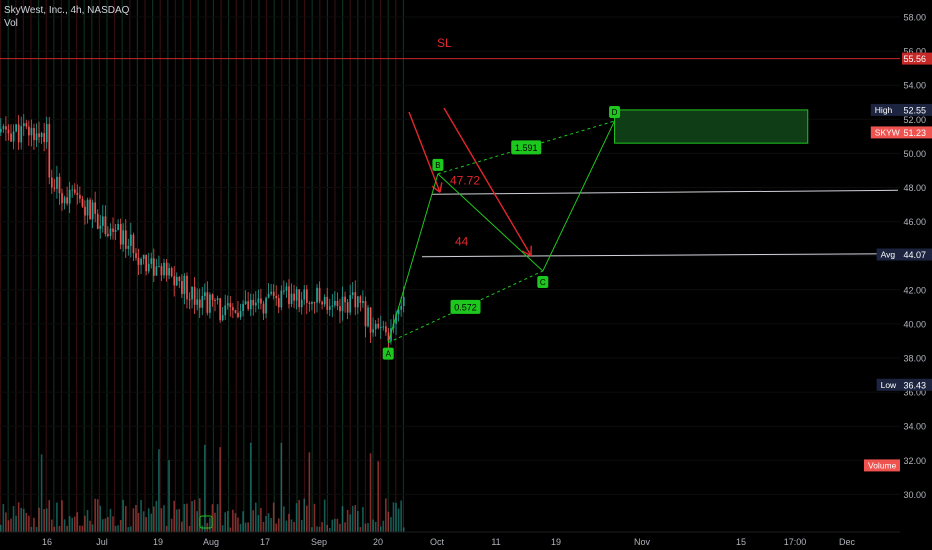 Image resolution: width=932 pixels, height=550 pixels. What do you see at coordinates (206, 522) in the screenshot?
I see `earnings-icon` at bounding box center [206, 522].